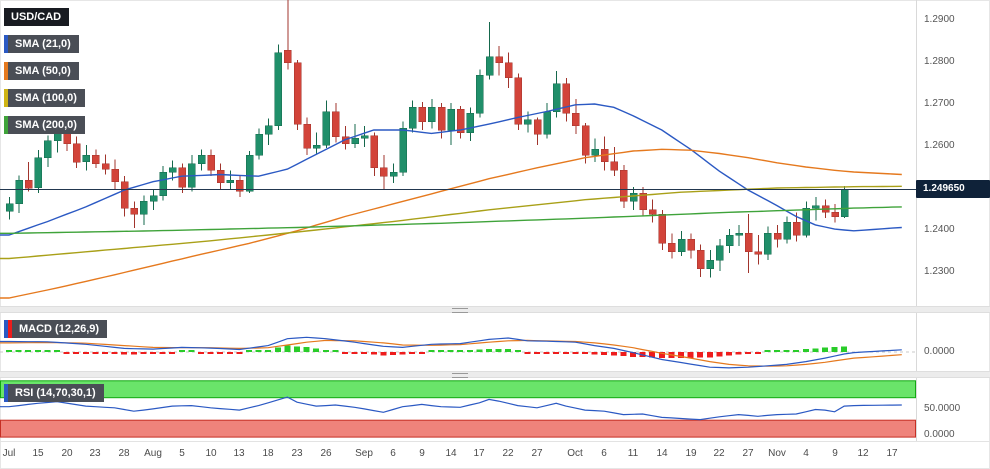 This screenshot has height=469, width=990. I want to click on time-axis-label: 10, so click(211, 453).